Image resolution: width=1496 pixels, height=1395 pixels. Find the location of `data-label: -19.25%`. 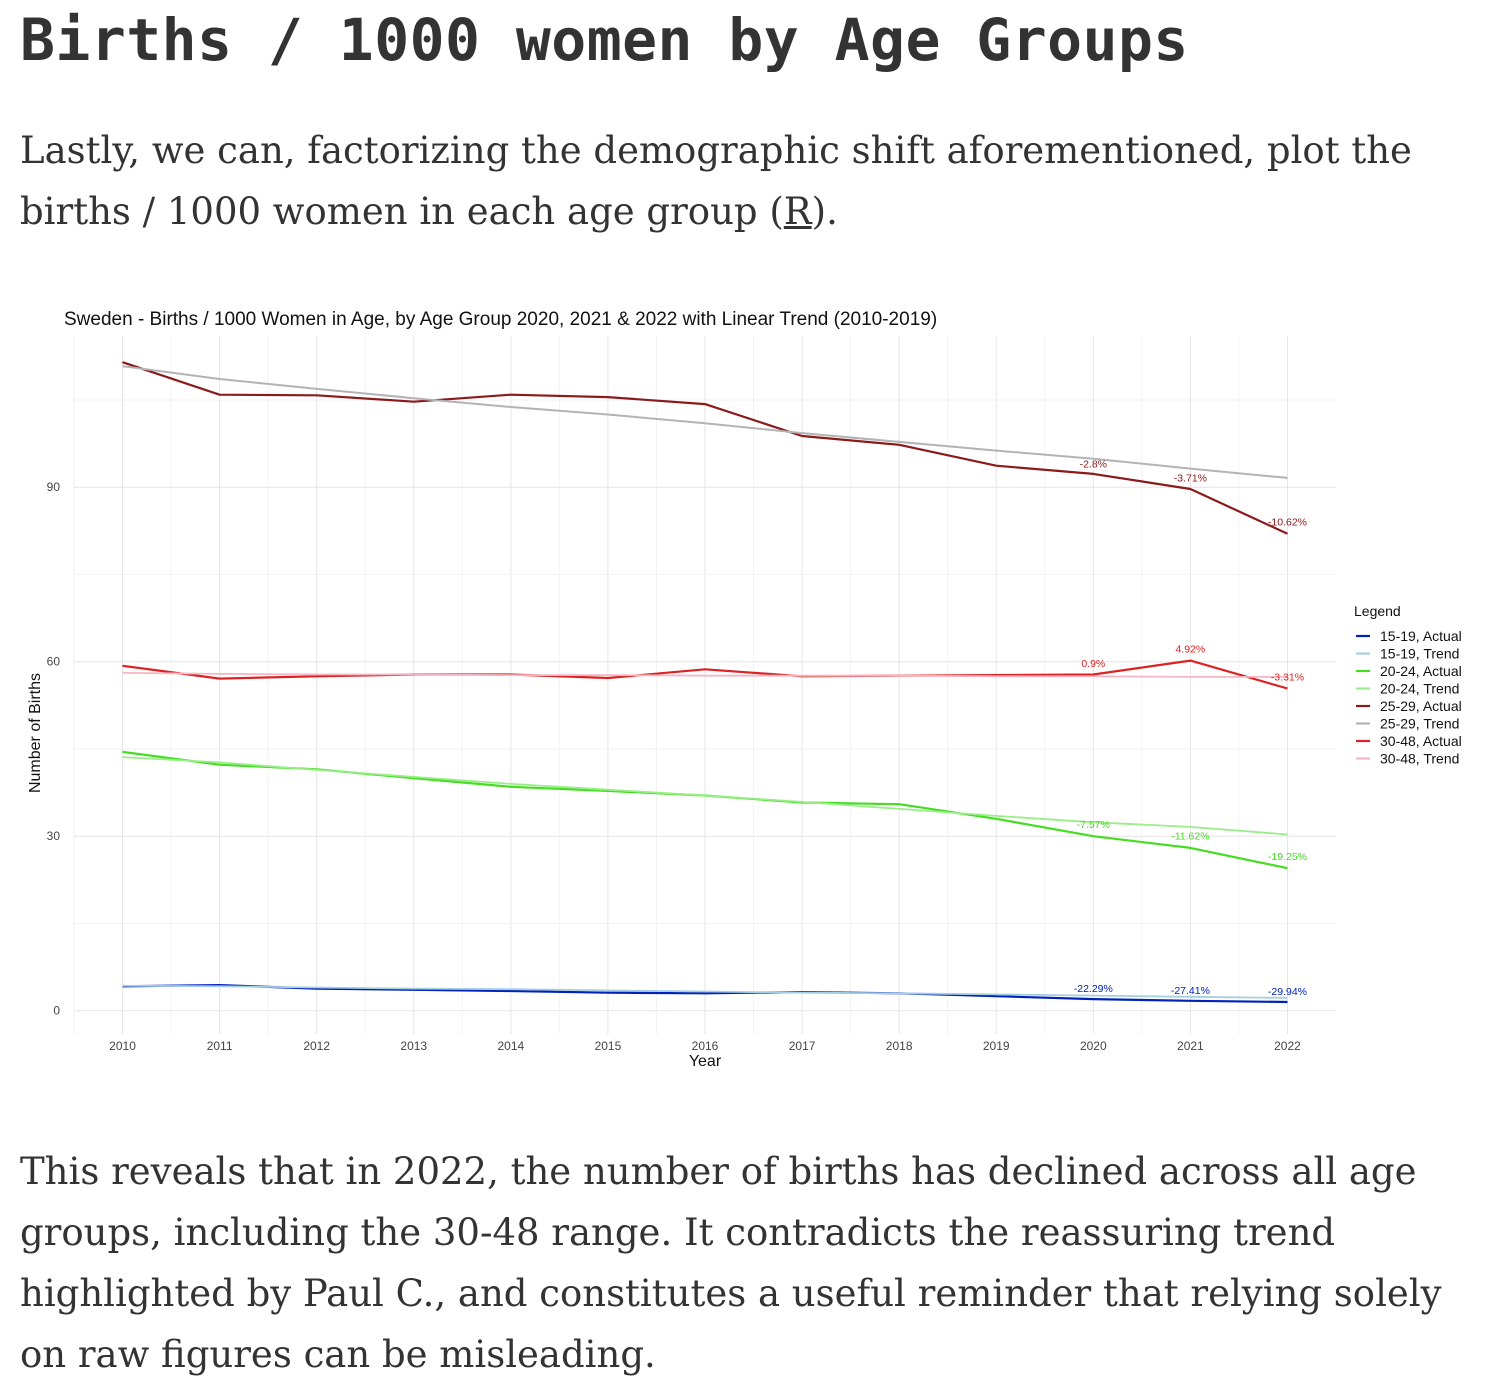

data-label: -19.25% is located at coordinates (1287, 857).